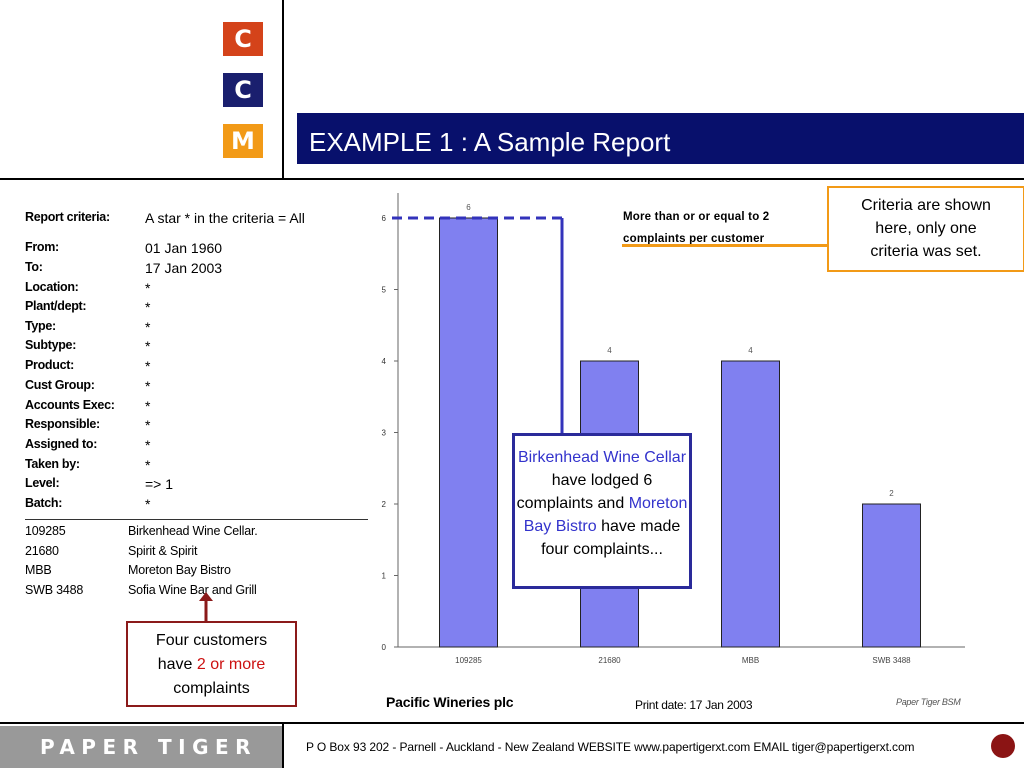 The height and width of the screenshot is (768, 1024). What do you see at coordinates (211, 688) in the screenshot?
I see `four-note-line-3: complaints` at bounding box center [211, 688].